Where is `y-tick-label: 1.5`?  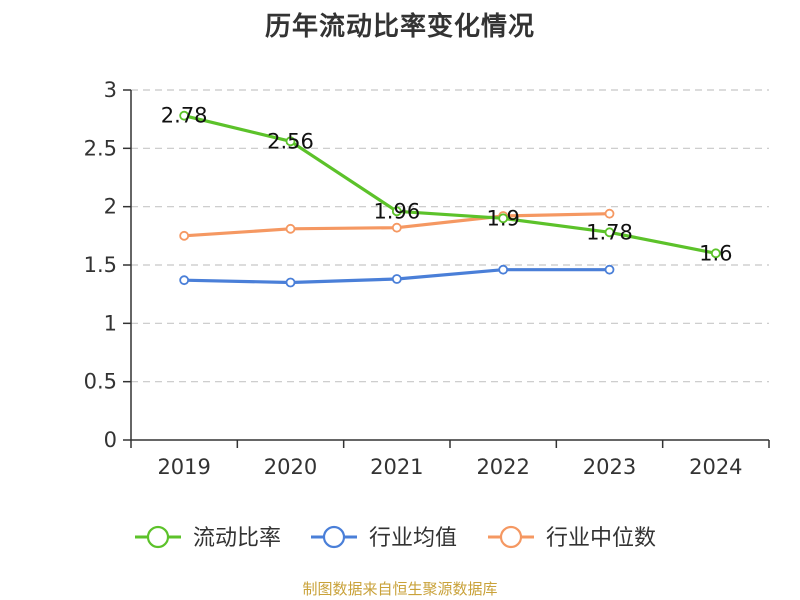
y-tick-label: 1.5 is located at coordinates (100, 265).